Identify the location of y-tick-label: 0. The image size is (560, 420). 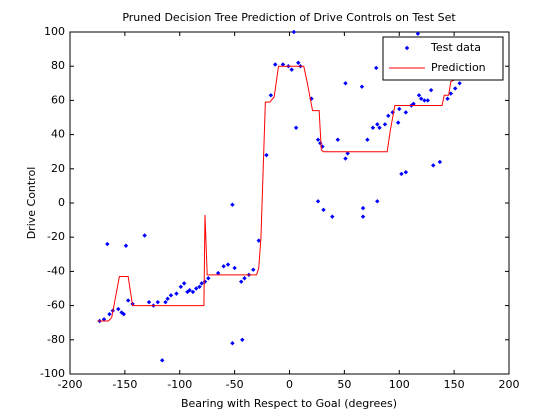
(61, 202).